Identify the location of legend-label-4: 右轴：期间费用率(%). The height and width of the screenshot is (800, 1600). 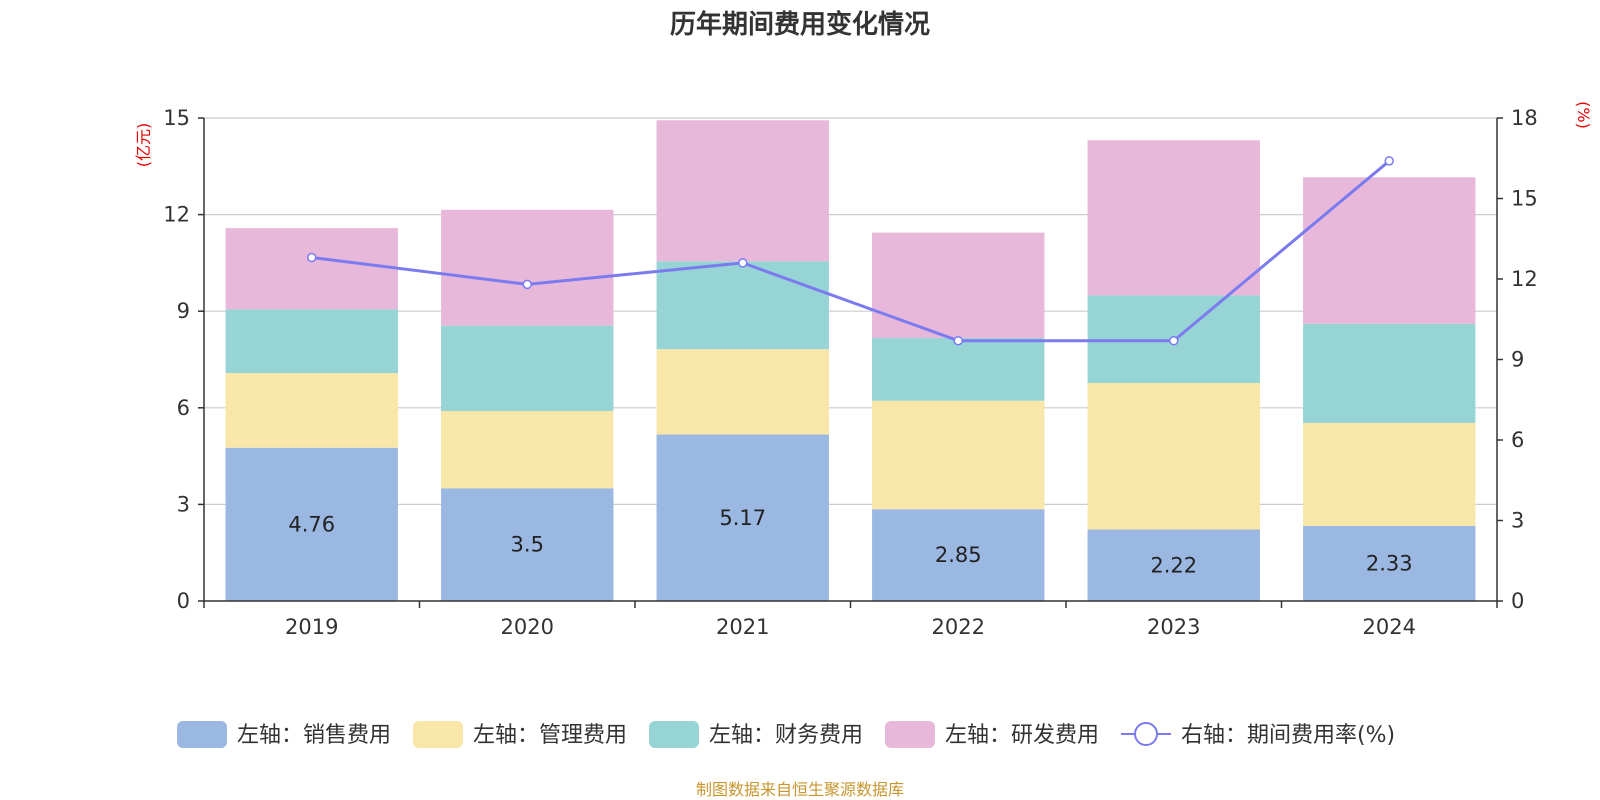
(1288, 735).